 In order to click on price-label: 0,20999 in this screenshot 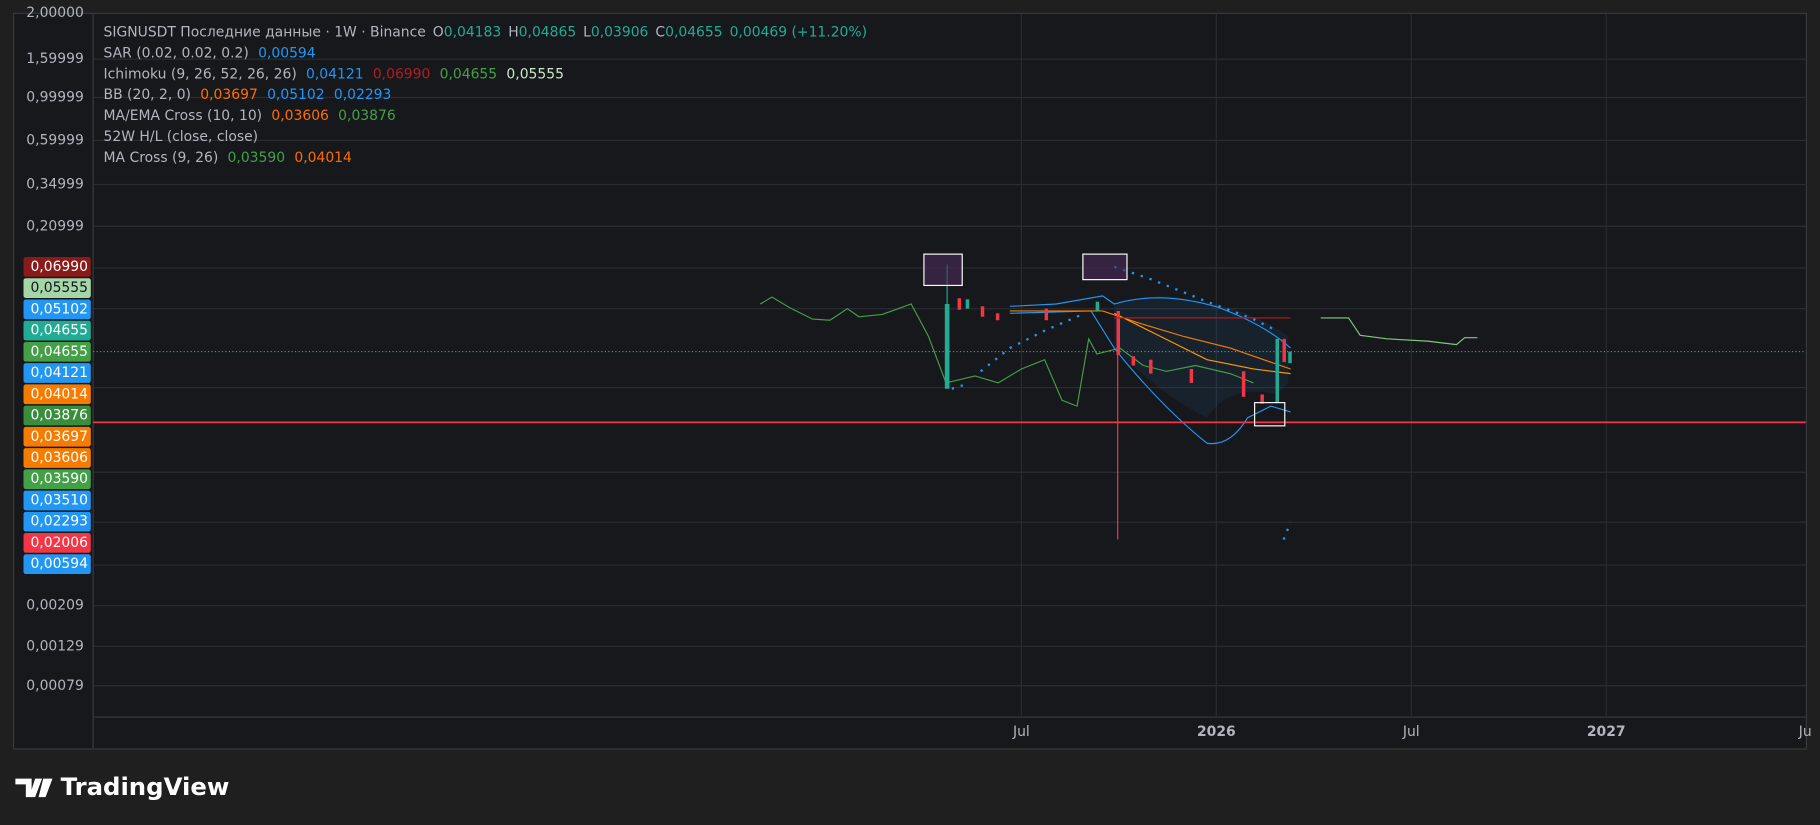, I will do `click(55, 226)`.